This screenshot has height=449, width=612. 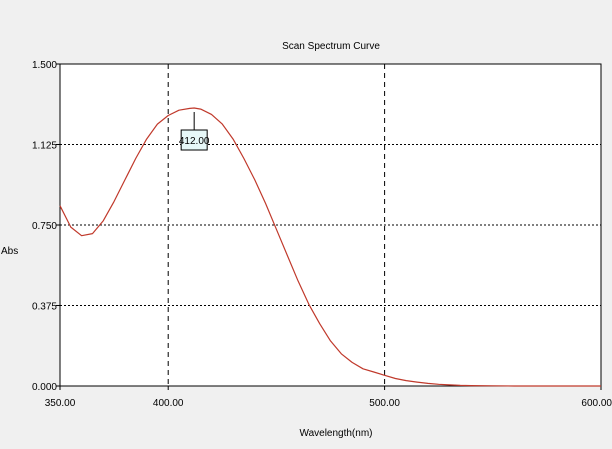 I want to click on y-axis-label: Abs, so click(x=9, y=251).